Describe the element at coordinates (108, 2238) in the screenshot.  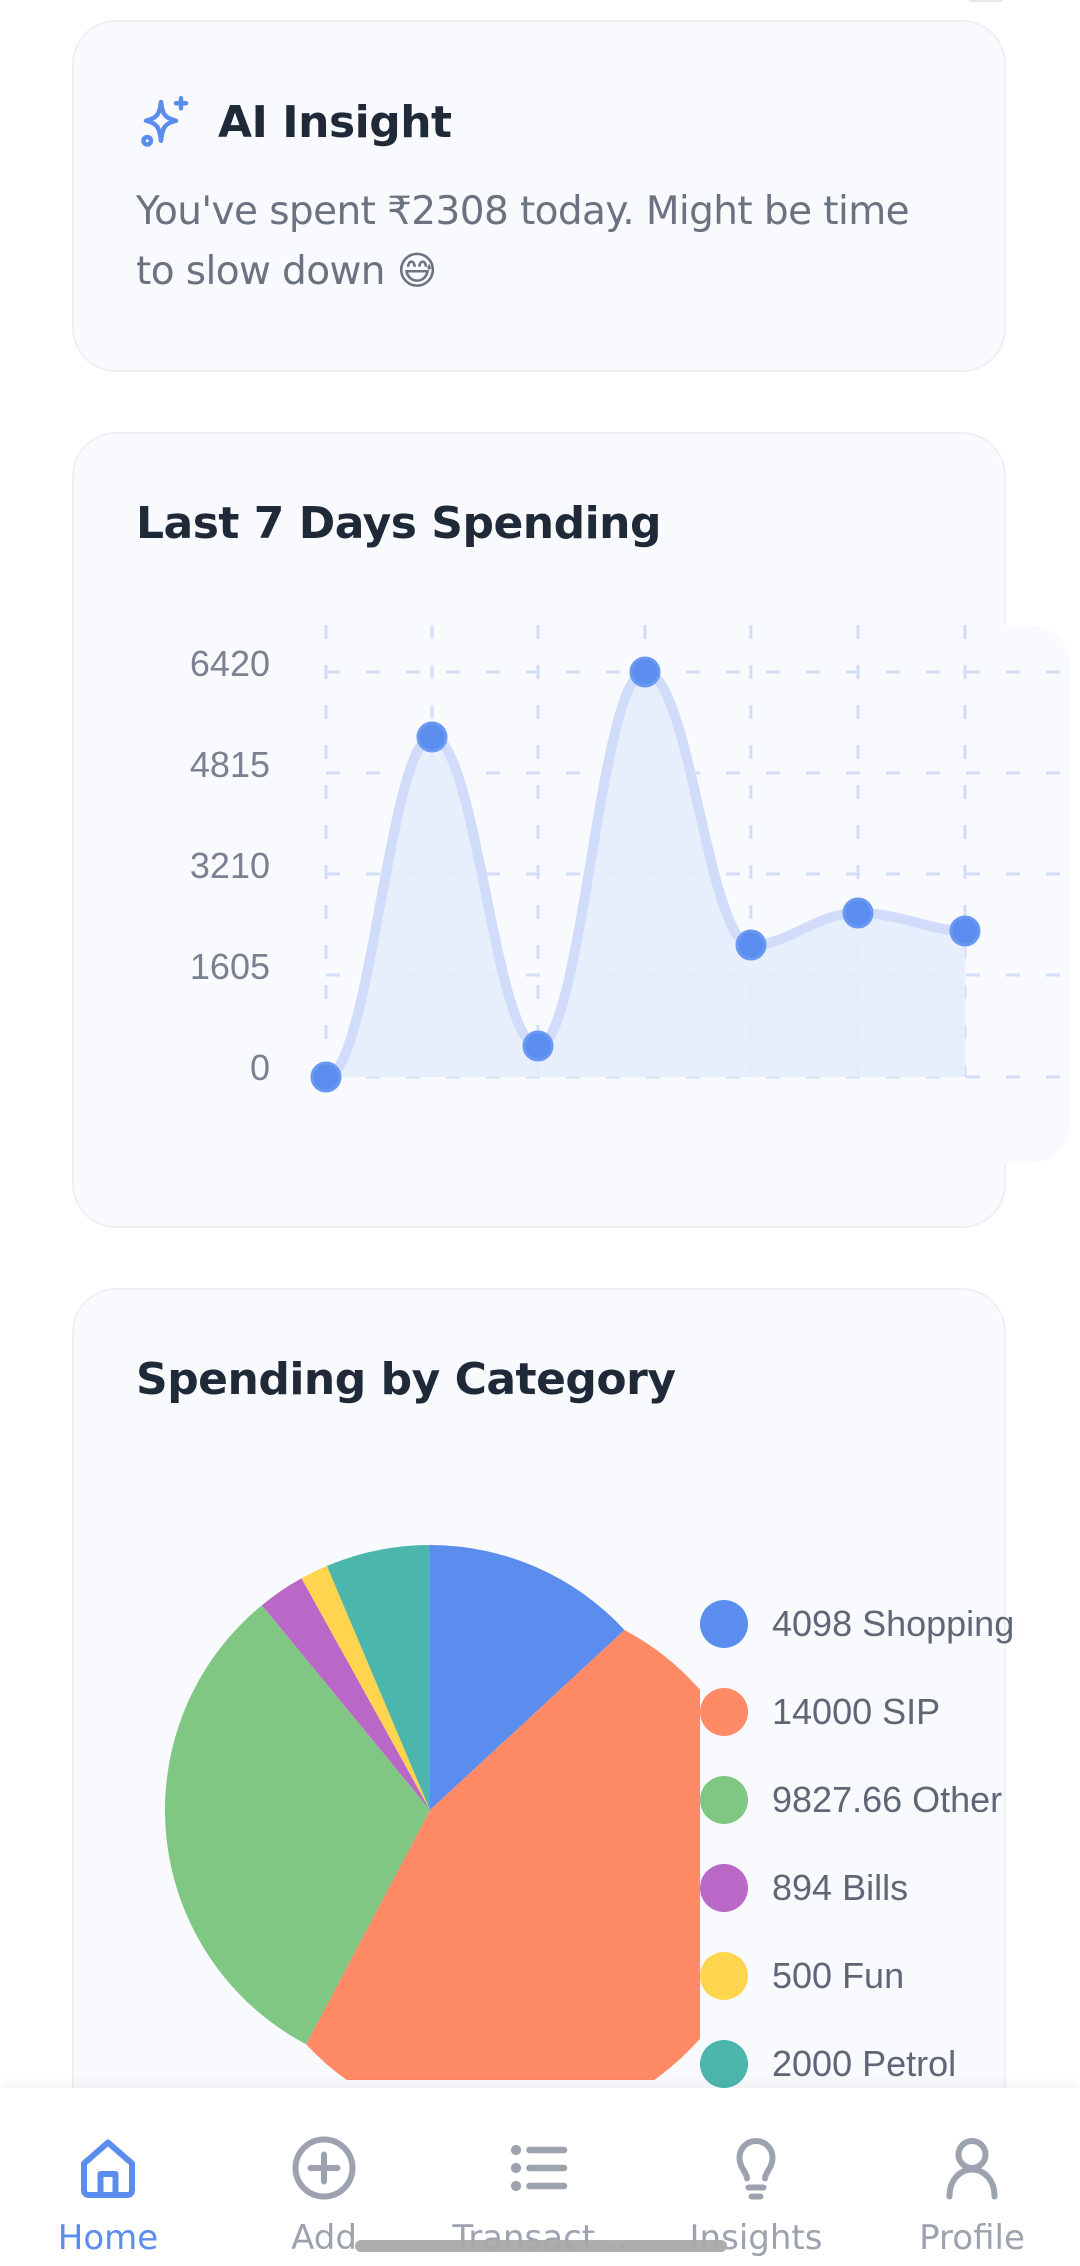
I see `nav-label: Home` at that location.